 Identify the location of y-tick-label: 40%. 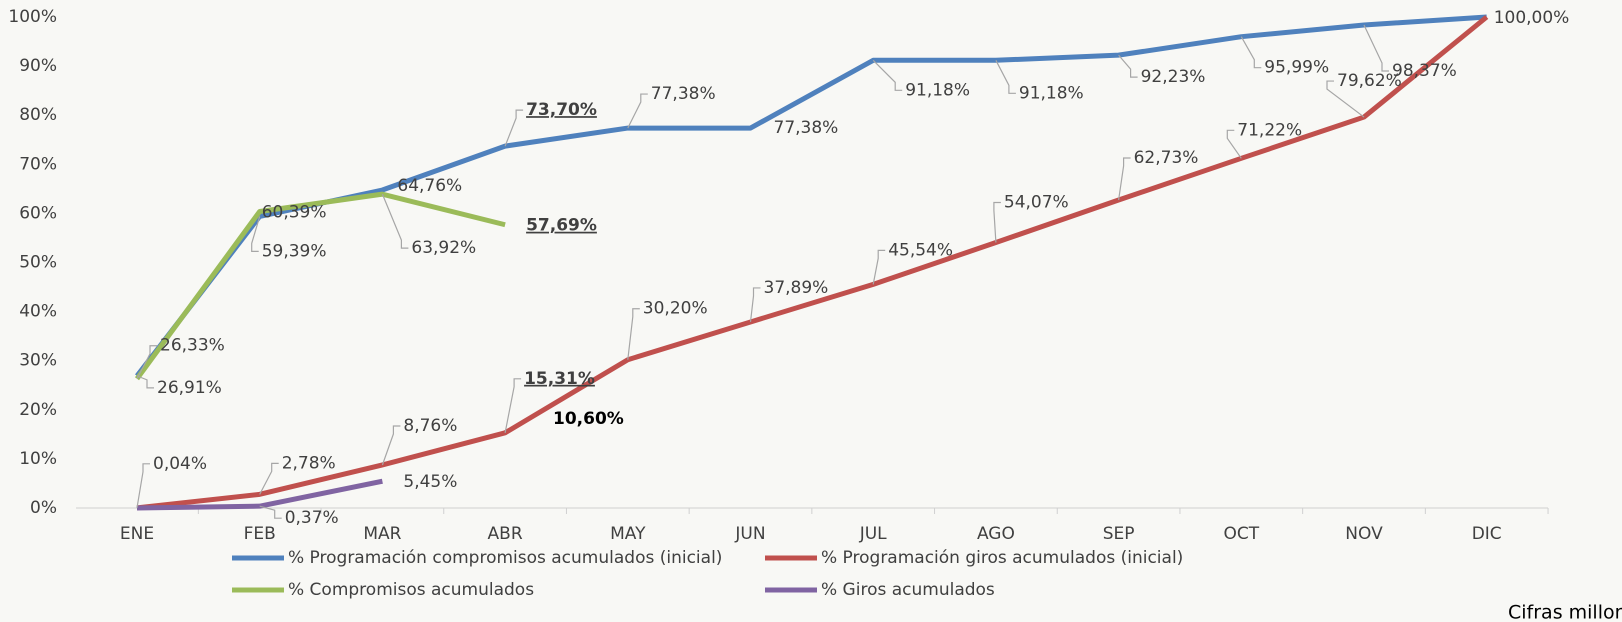
(38, 312).